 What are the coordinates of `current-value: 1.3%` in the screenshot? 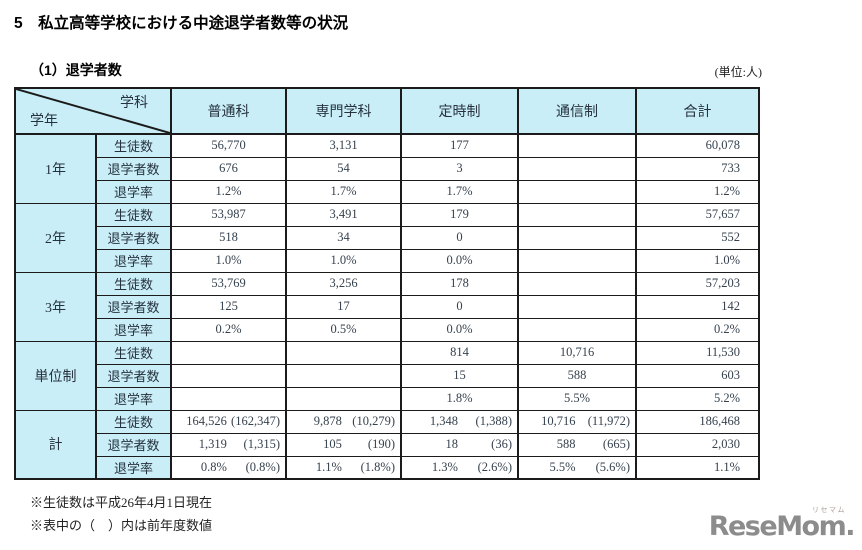 It's located at (444, 466).